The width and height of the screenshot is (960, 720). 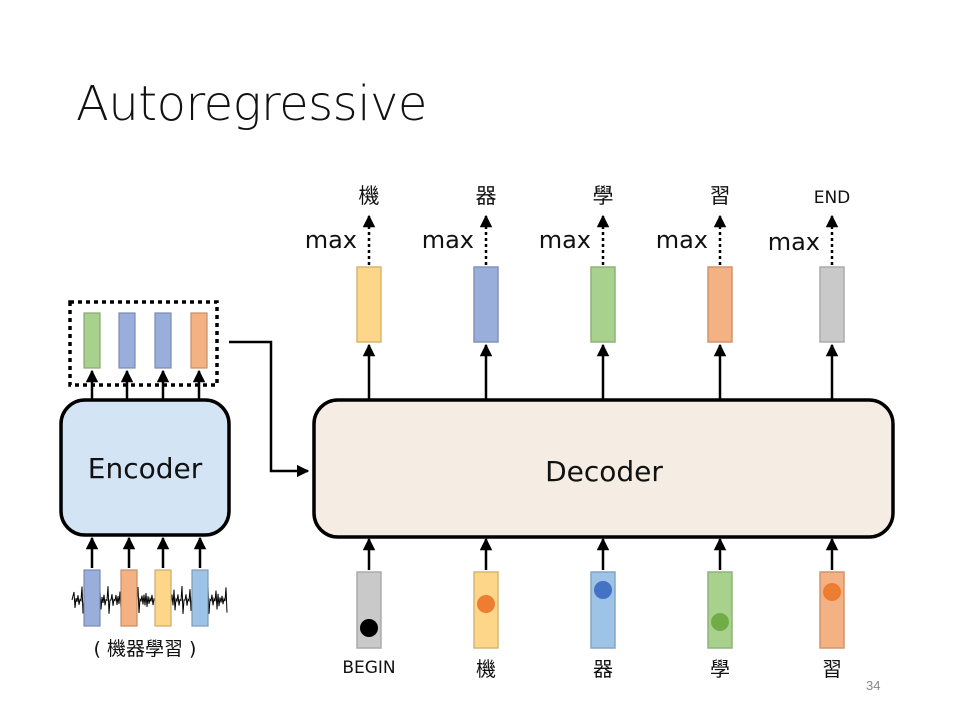 I want to click on decoder-step: 習 max END, so click(x=809, y=434).